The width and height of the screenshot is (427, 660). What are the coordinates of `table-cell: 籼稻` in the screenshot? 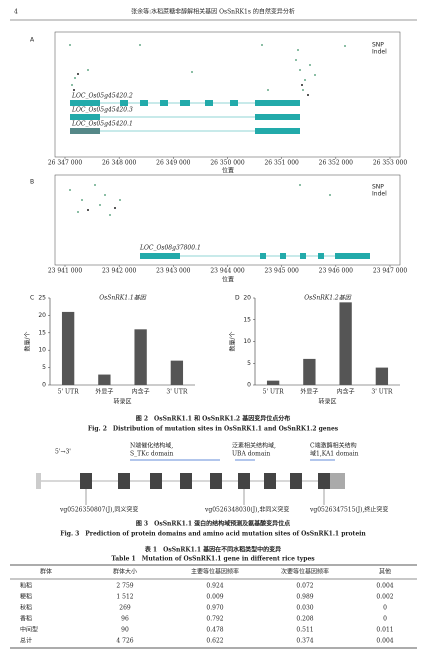 It's located at (26, 586).